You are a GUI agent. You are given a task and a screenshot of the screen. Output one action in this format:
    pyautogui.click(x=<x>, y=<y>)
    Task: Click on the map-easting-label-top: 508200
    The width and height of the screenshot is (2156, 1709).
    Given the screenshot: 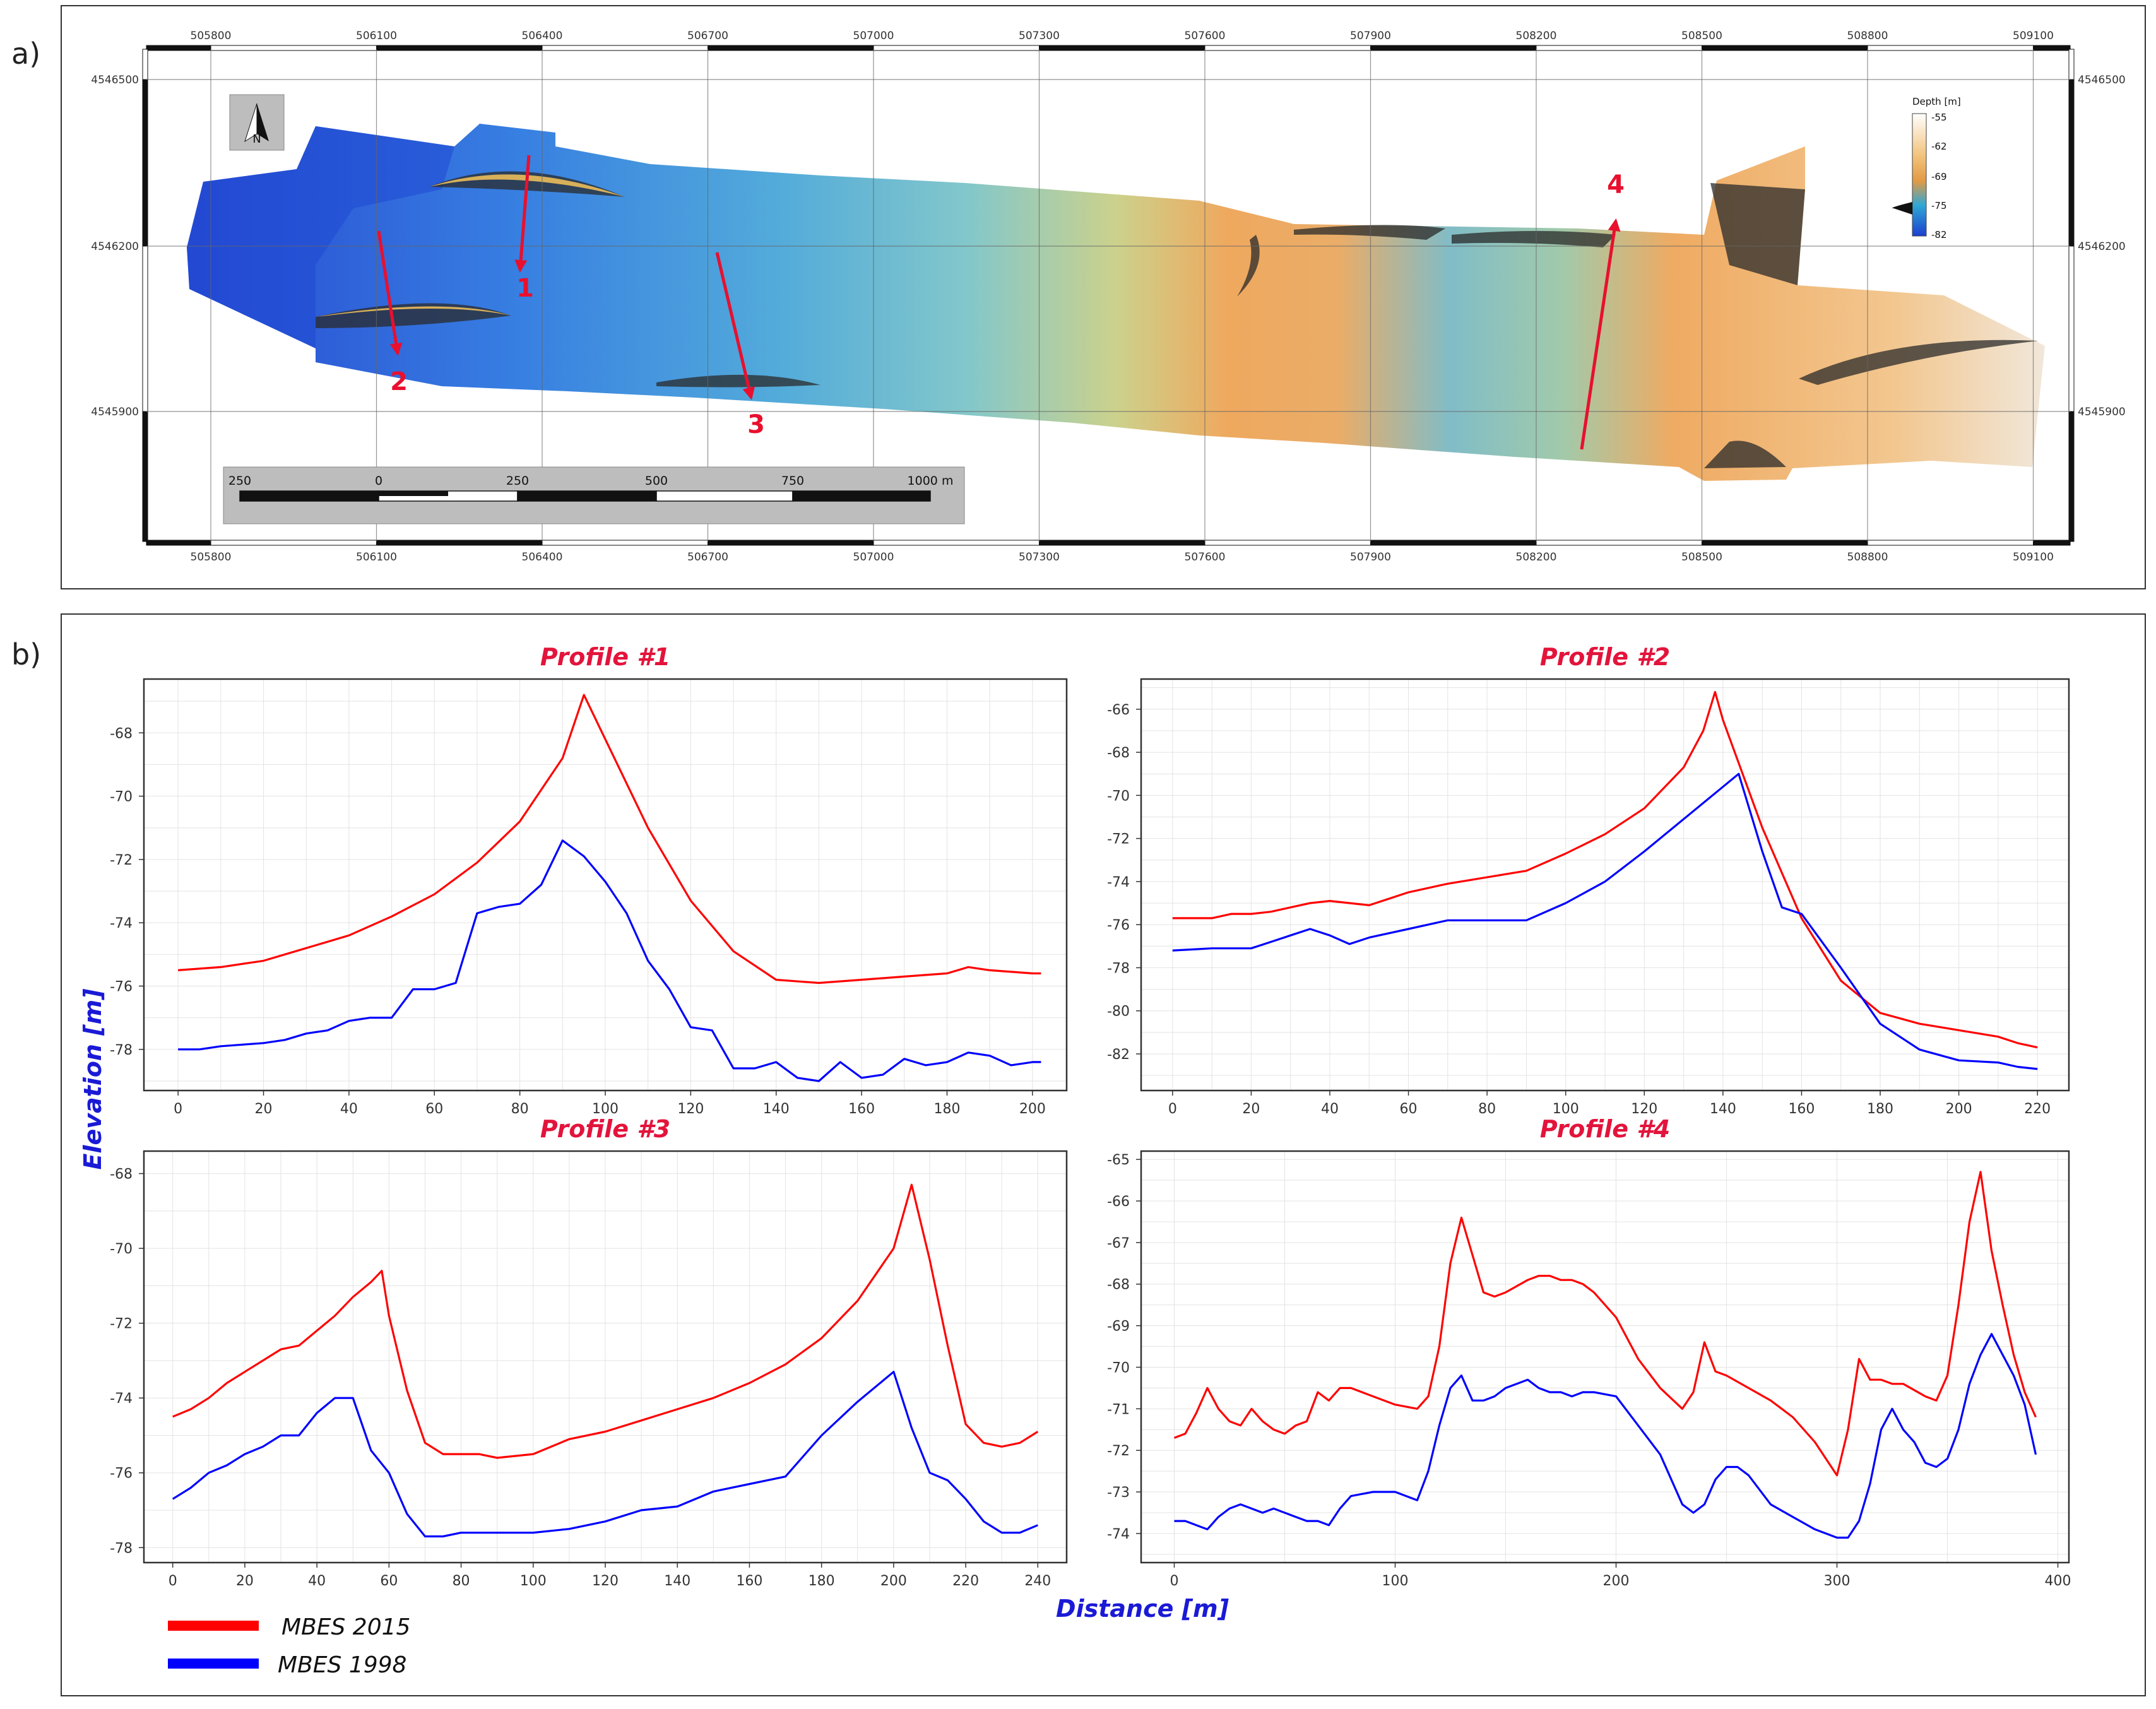 What is the action you would take?
    pyautogui.click(x=1536, y=36)
    